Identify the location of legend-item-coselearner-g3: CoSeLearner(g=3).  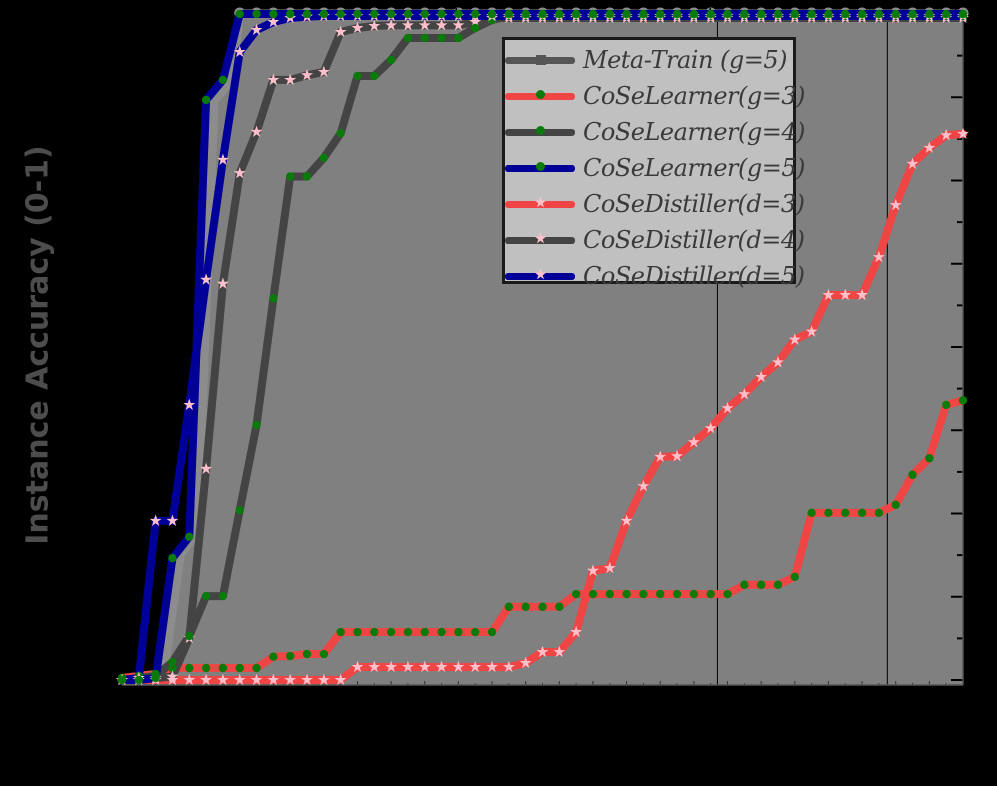
(655, 96).